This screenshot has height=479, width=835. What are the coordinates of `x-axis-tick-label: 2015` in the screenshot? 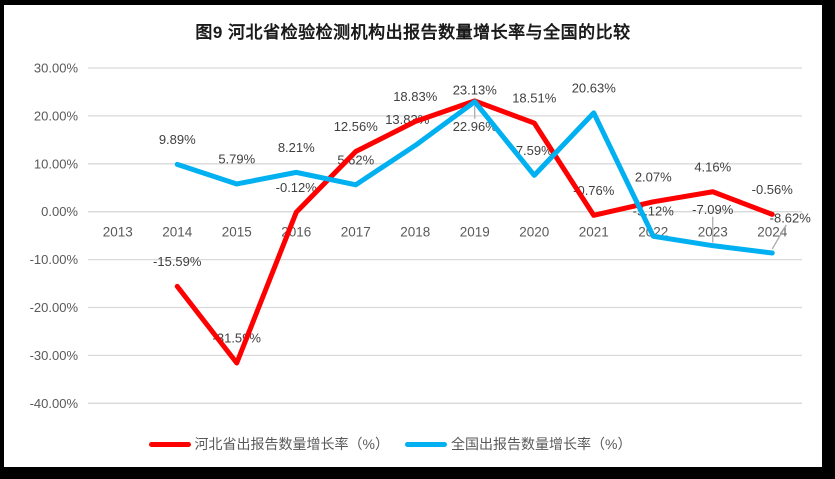 It's located at (237, 232).